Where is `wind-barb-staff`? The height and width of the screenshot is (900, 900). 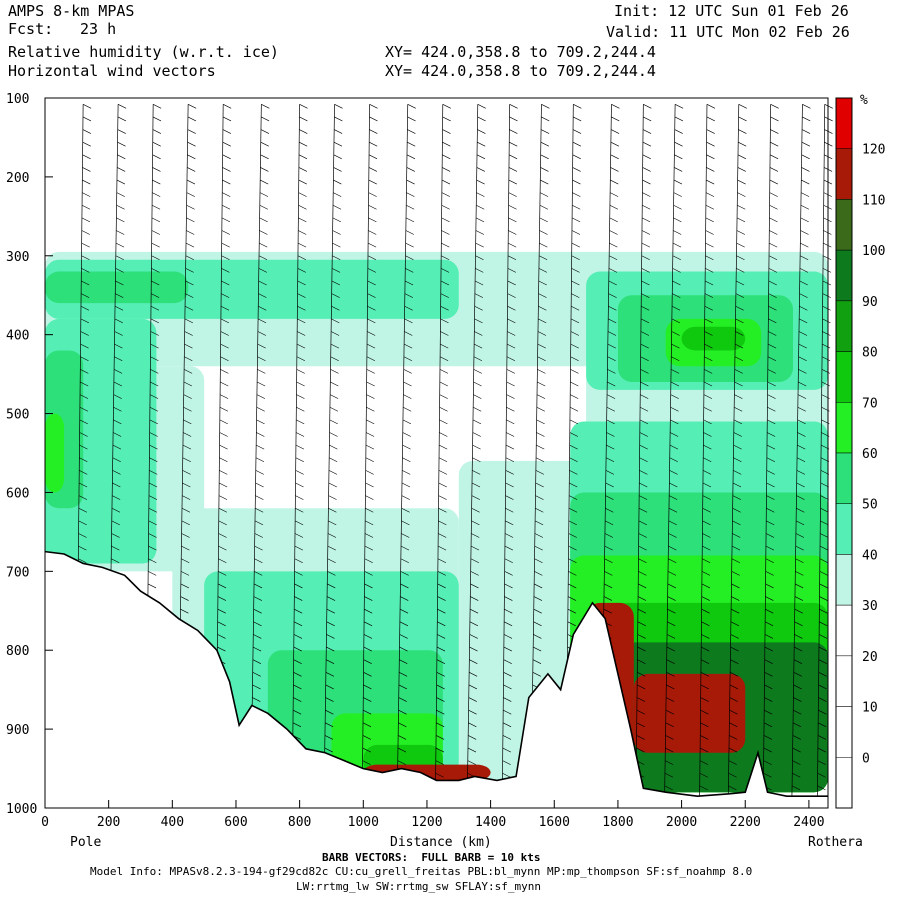
wind-barb-staff is located at coordinates (329, 454).